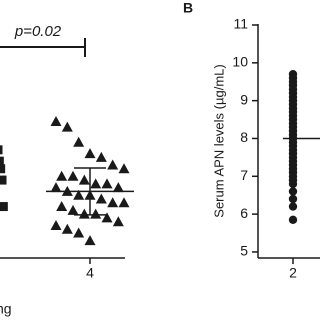 This screenshot has width=320, height=320. Describe the element at coordinates (244, 99) in the screenshot. I see `y-tick-label: 9` at that location.